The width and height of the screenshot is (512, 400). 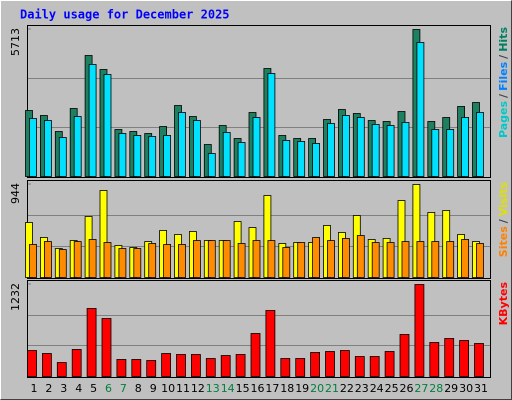 What do you see at coordinates (466, 388) in the screenshot?
I see `x-tick-label: 30` at bounding box center [466, 388].